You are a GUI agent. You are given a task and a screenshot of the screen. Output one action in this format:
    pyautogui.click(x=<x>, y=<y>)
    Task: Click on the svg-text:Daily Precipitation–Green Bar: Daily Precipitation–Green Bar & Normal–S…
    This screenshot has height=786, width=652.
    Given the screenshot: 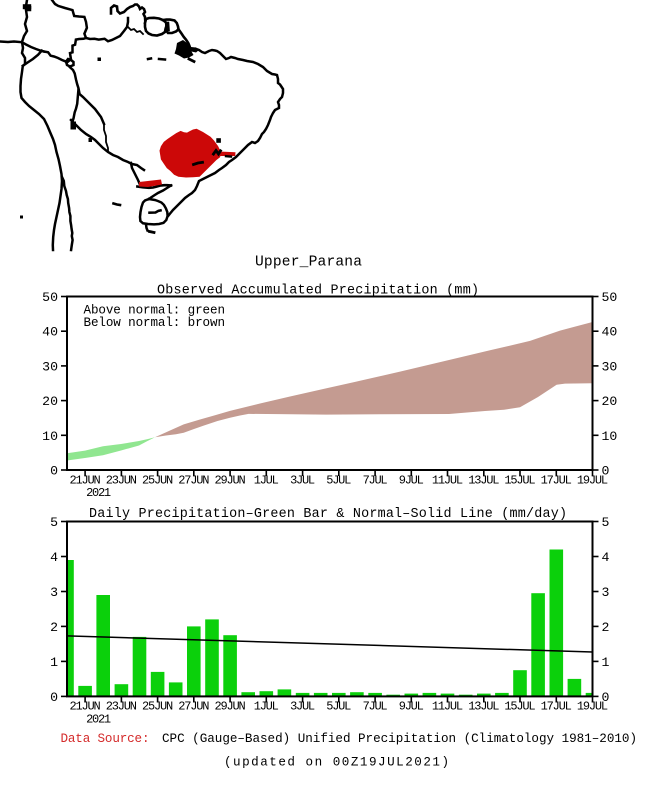 What is the action you would take?
    pyautogui.click(x=328, y=514)
    